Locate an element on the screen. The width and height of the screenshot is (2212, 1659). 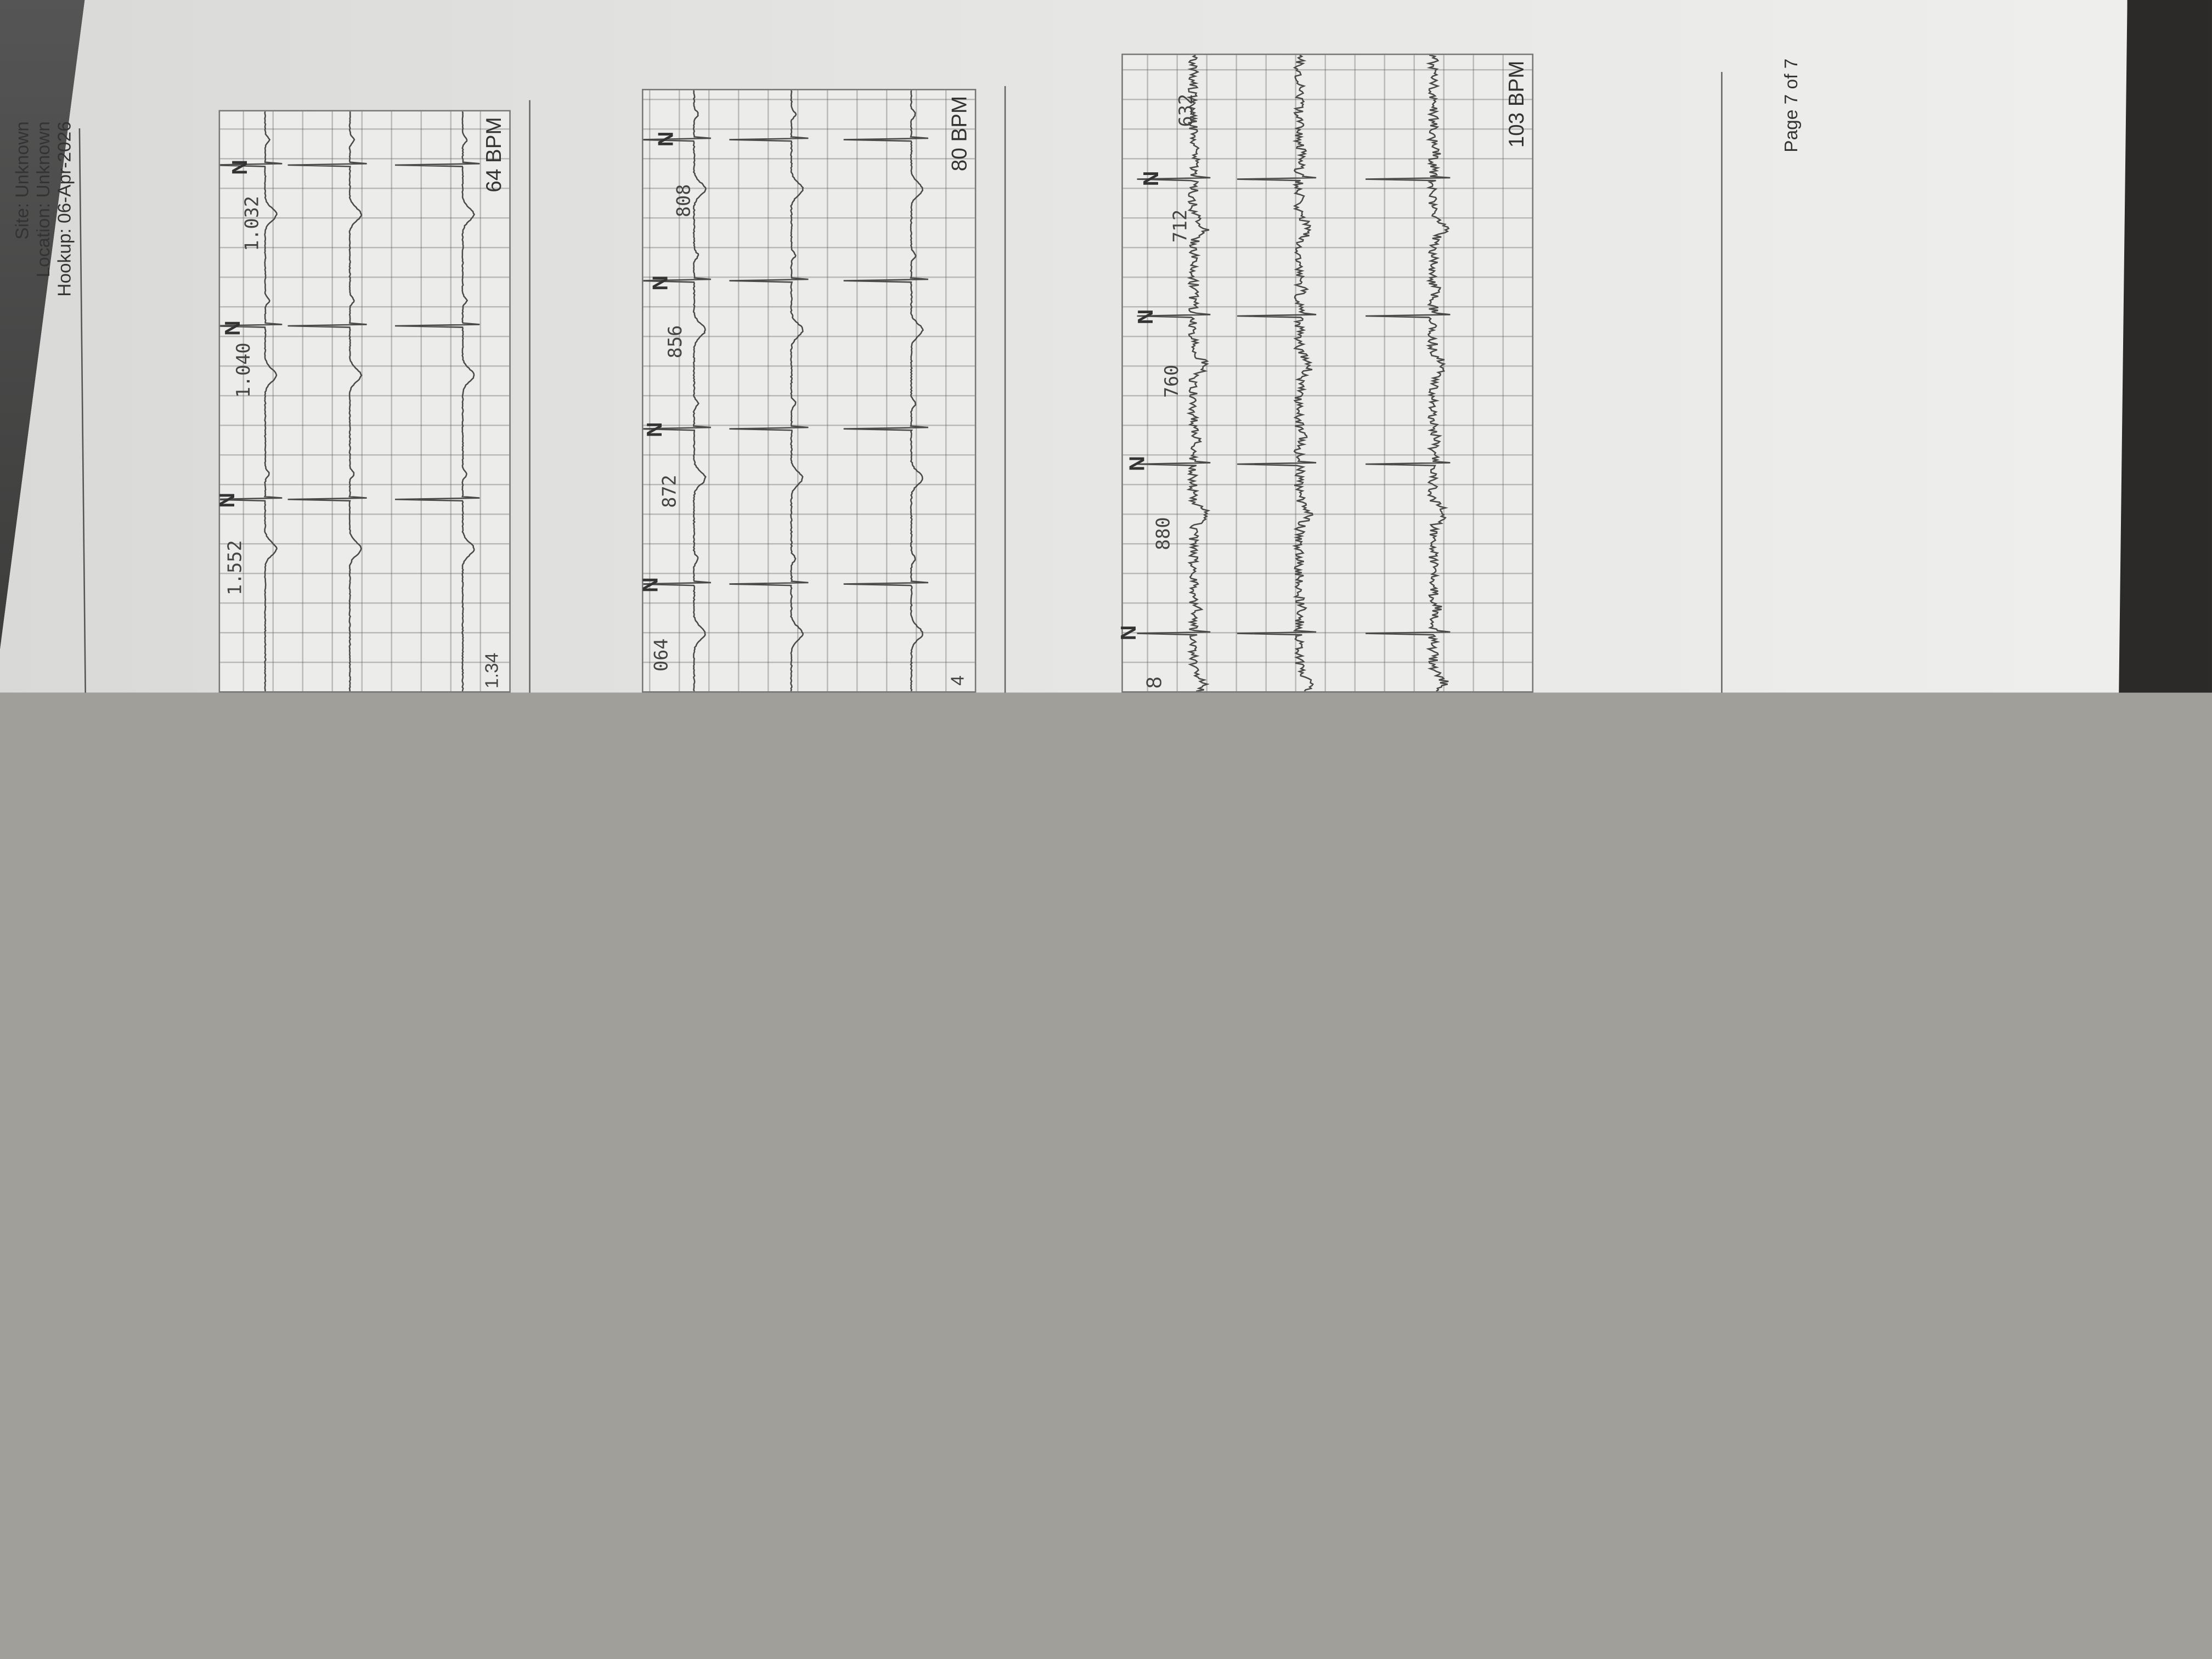
edge-label: 4 is located at coordinates (957, 680).